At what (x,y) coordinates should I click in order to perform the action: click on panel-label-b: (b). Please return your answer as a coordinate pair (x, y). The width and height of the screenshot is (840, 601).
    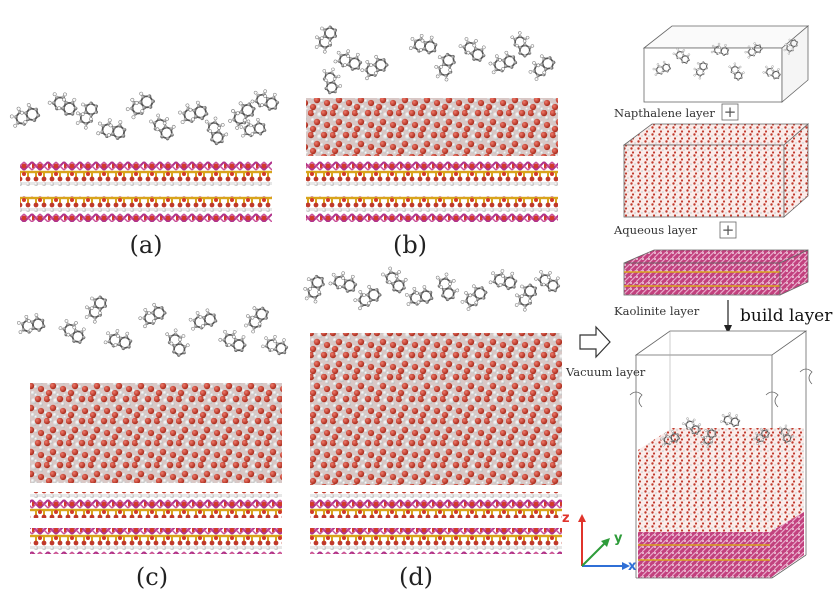
    Looking at the image, I should click on (410, 245).